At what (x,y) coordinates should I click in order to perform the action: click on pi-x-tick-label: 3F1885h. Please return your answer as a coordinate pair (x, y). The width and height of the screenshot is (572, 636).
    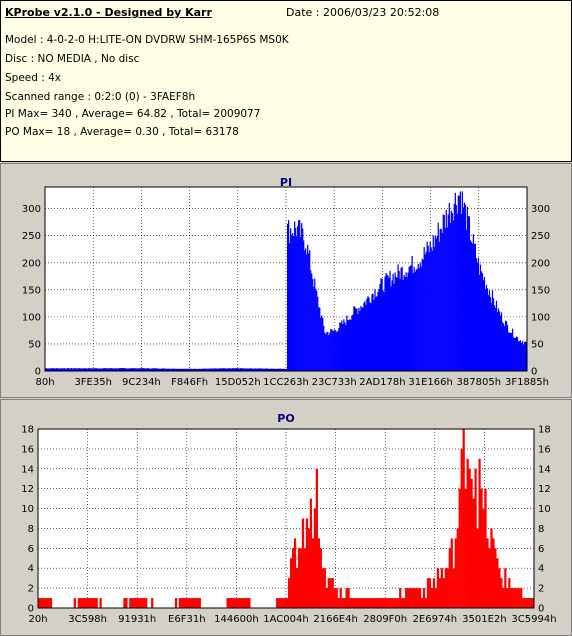
    Looking at the image, I should click on (527, 382).